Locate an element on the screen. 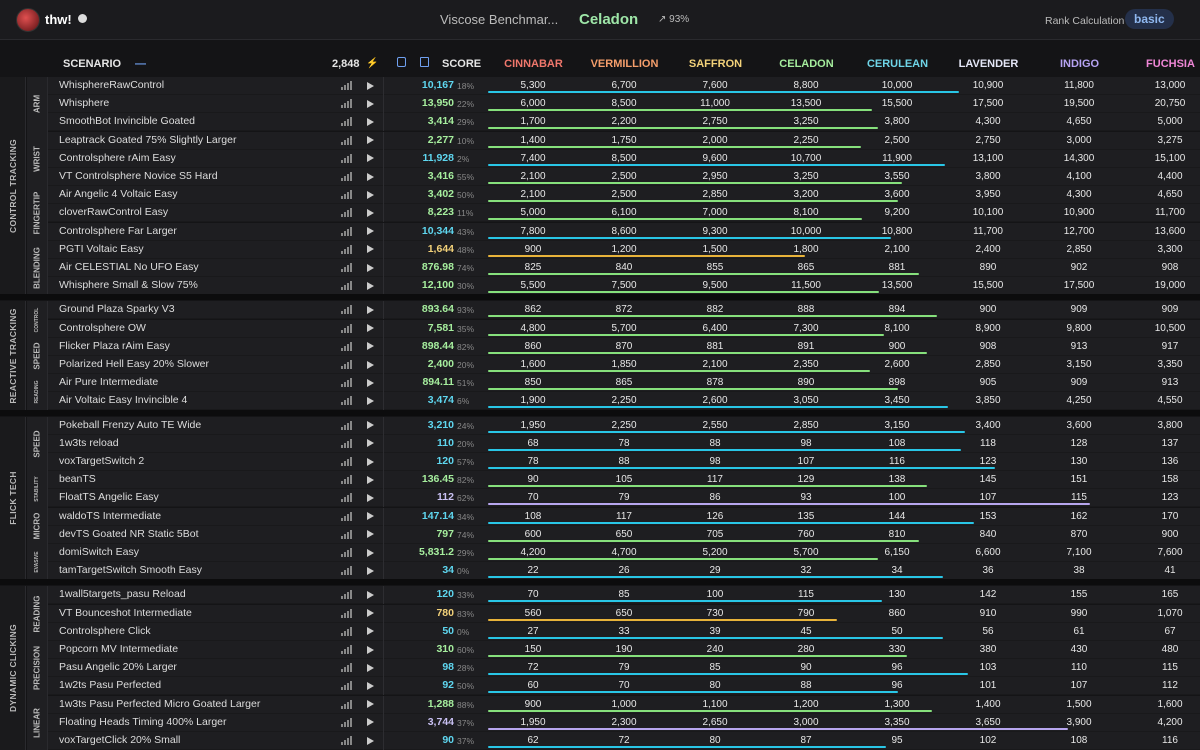 This screenshot has width=1200, height=750. scenario-name: 1wall5targets_pasu Reload is located at coordinates (122, 594).